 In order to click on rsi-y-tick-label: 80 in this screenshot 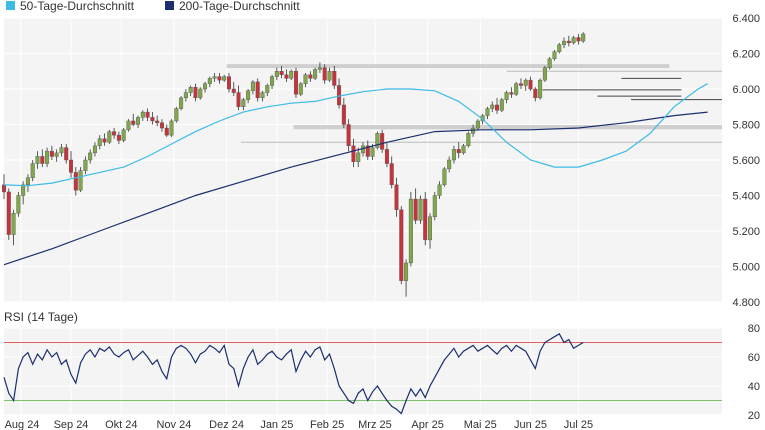, I will do `click(754, 329)`.